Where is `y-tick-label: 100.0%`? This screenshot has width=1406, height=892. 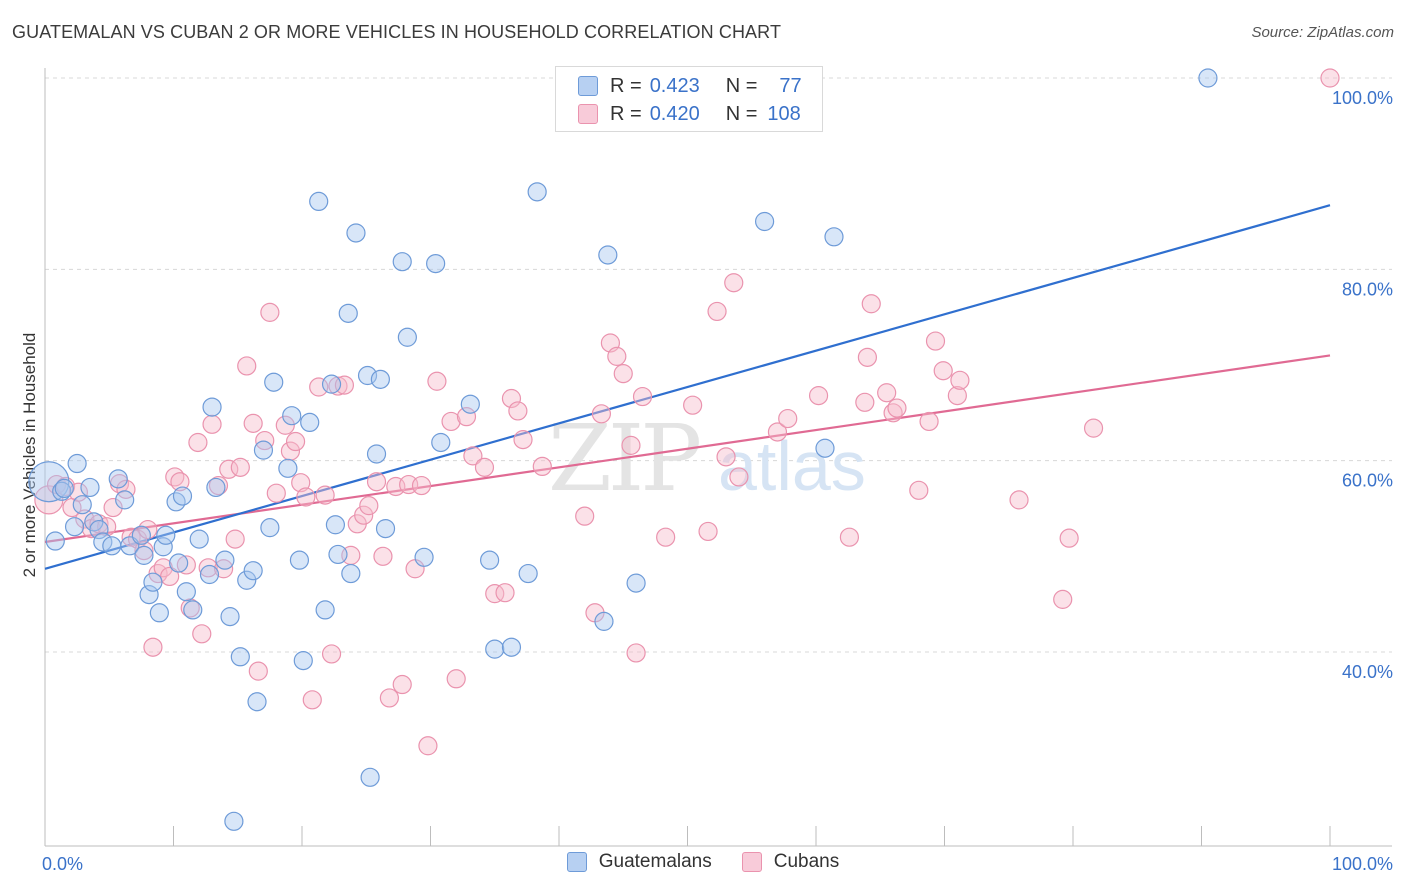
y-tick-label: 100.0% is located at coordinates (1362, 98).